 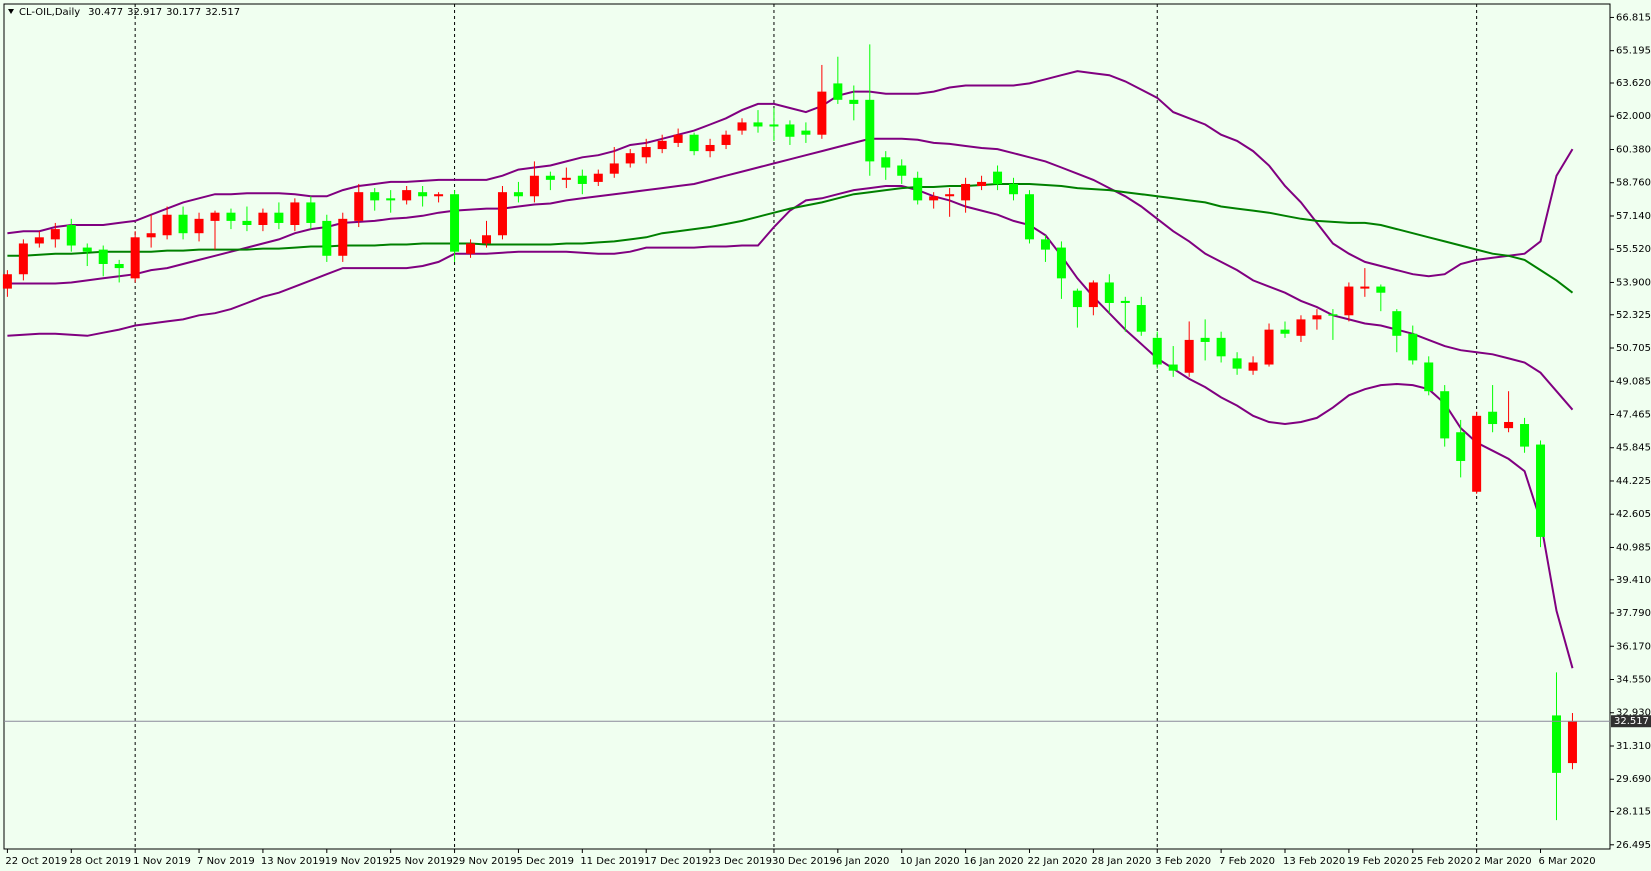 What do you see at coordinates (222, 12) in the screenshot?
I see `header-close: 32.517` at bounding box center [222, 12].